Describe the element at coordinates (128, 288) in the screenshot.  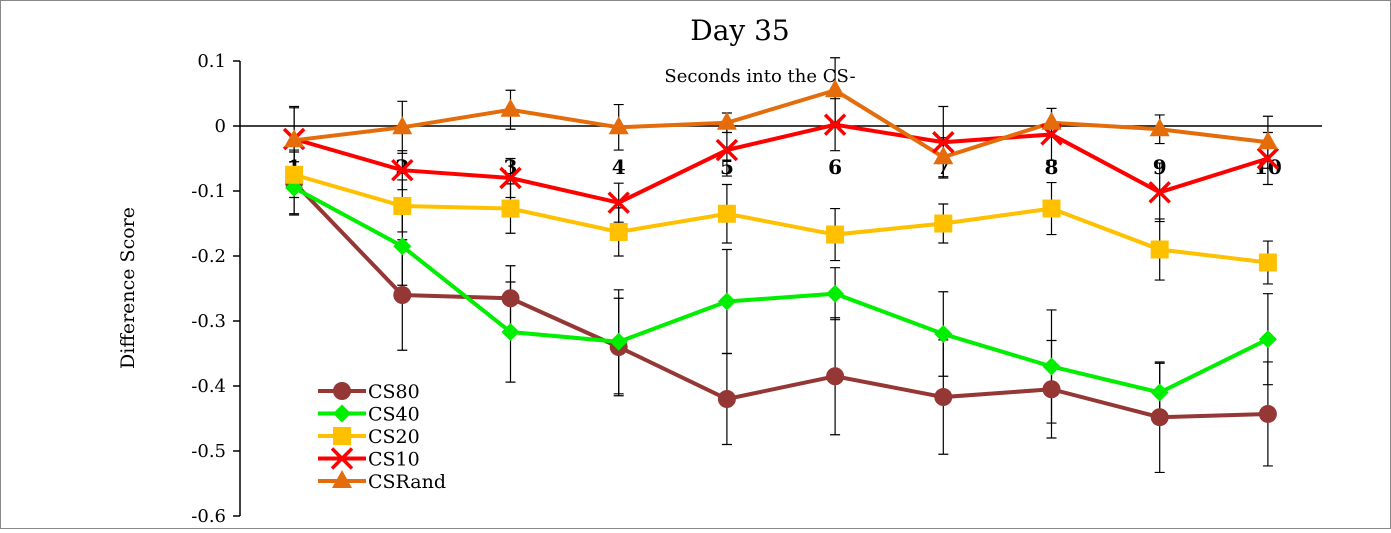
I see `y-axis-label: Difference Score` at that location.